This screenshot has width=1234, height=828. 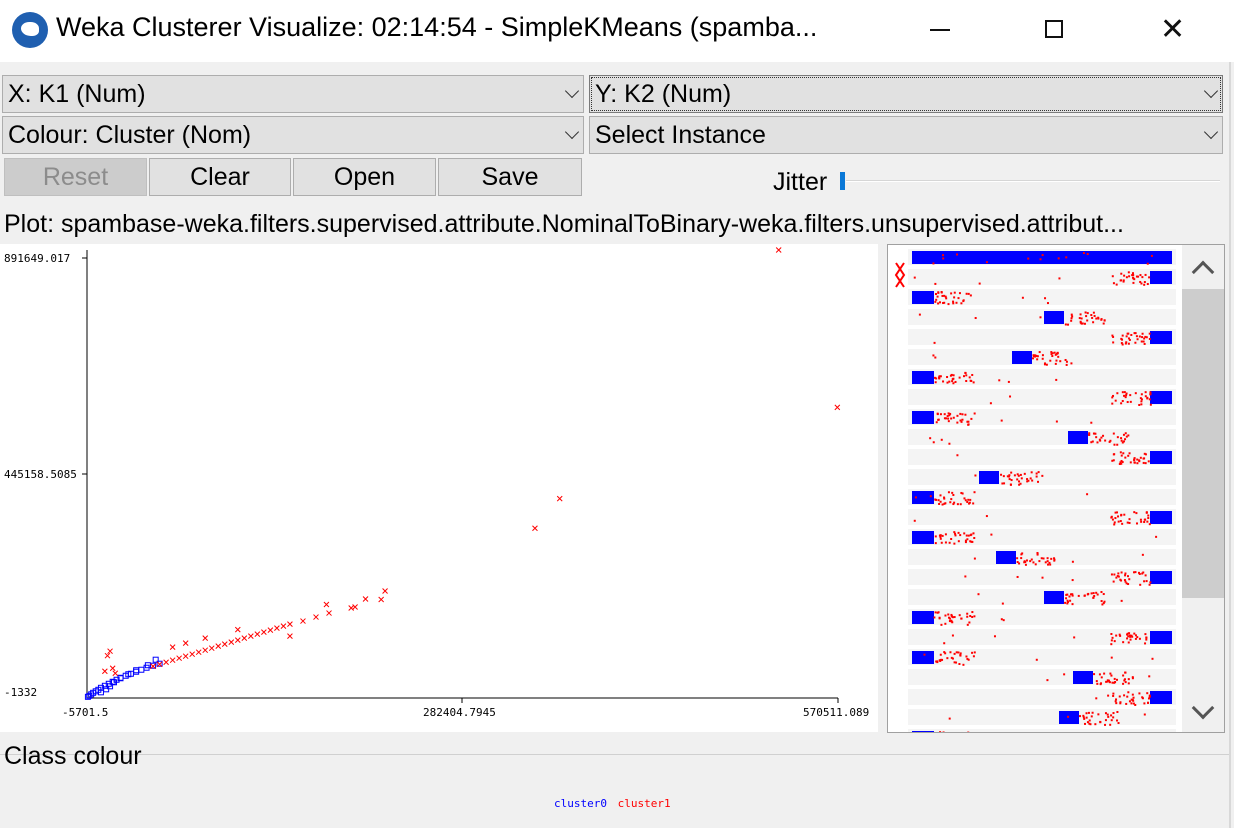 What do you see at coordinates (293, 135) in the screenshot?
I see `colour-select: Colour: Cluster (Nom)` at bounding box center [293, 135].